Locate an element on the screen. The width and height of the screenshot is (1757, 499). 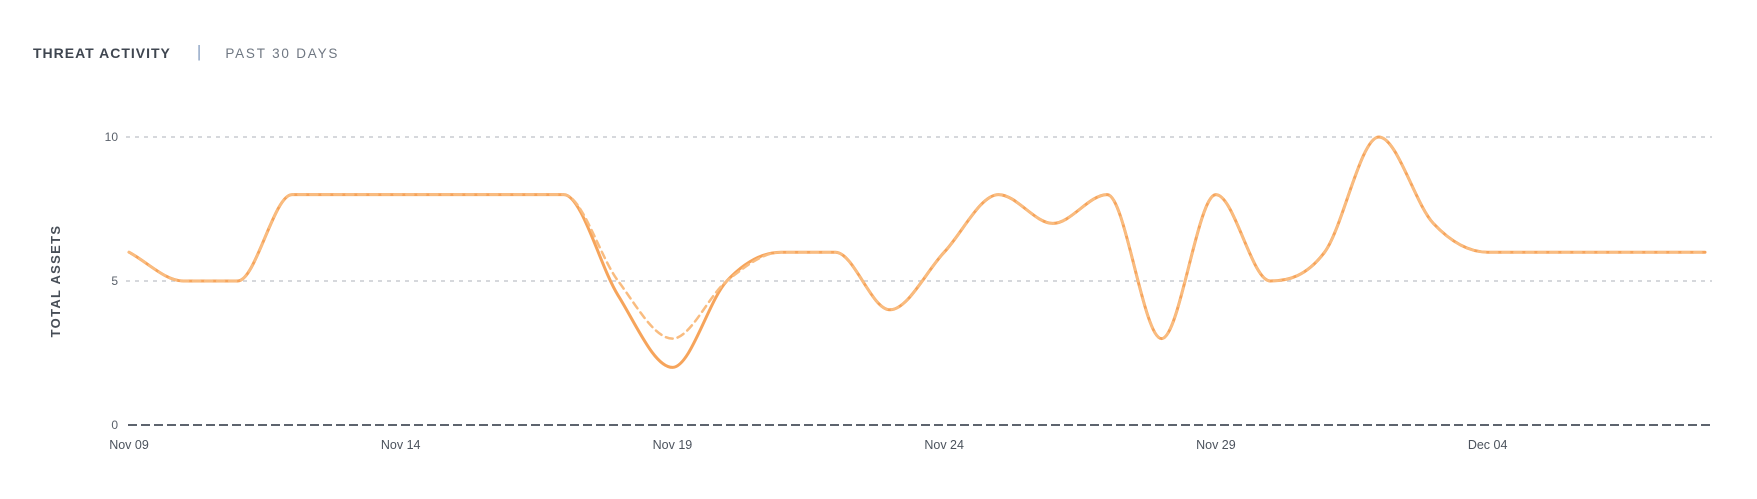
y-axis-tick-labels: 0 5 10 is located at coordinates (112, 281).